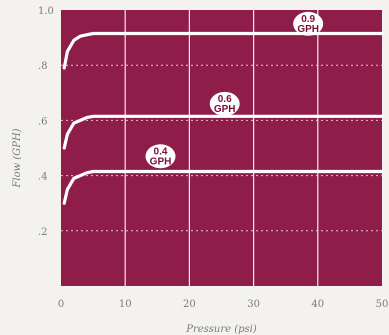  Describe the element at coordinates (225, 99) in the screenshot. I see `series-label-text: 0.6` at that location.